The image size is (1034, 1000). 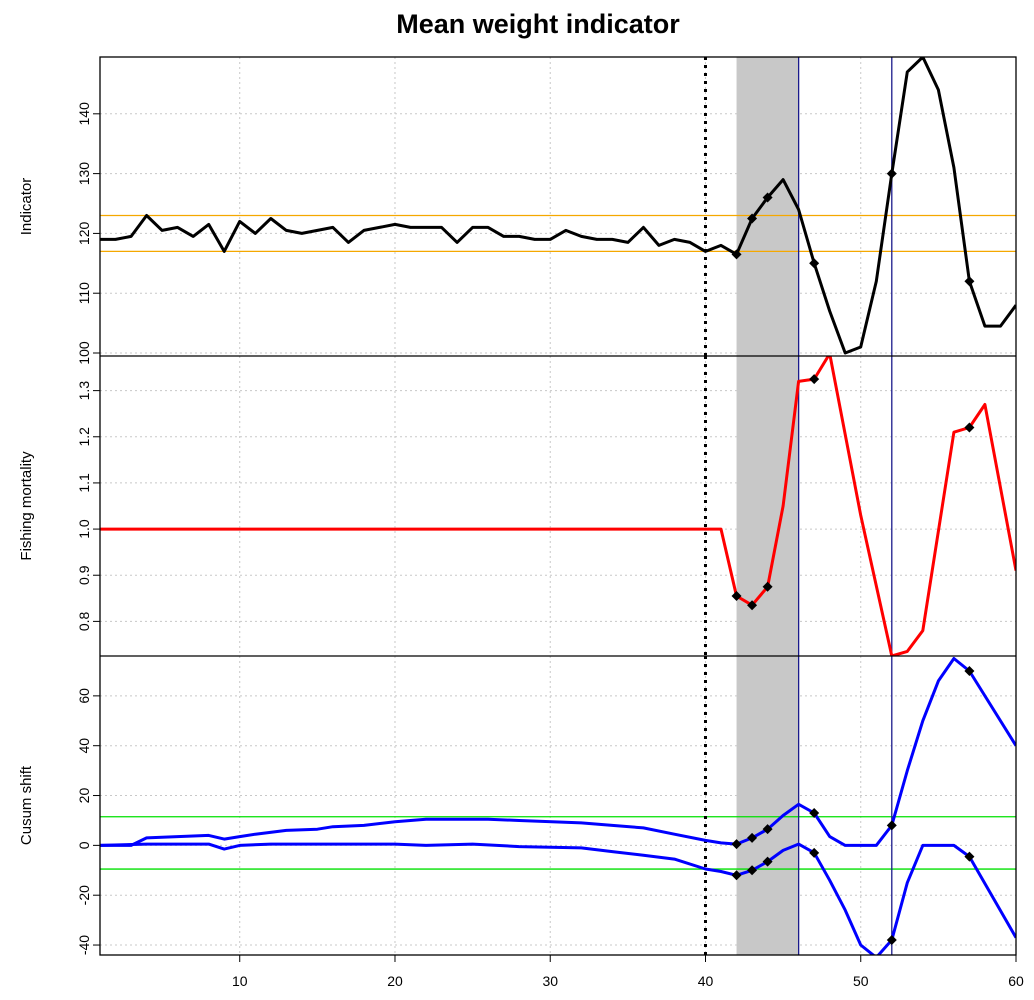 What do you see at coordinates (84, 696) in the screenshot?
I see `y-tick-label: 60` at bounding box center [84, 696].